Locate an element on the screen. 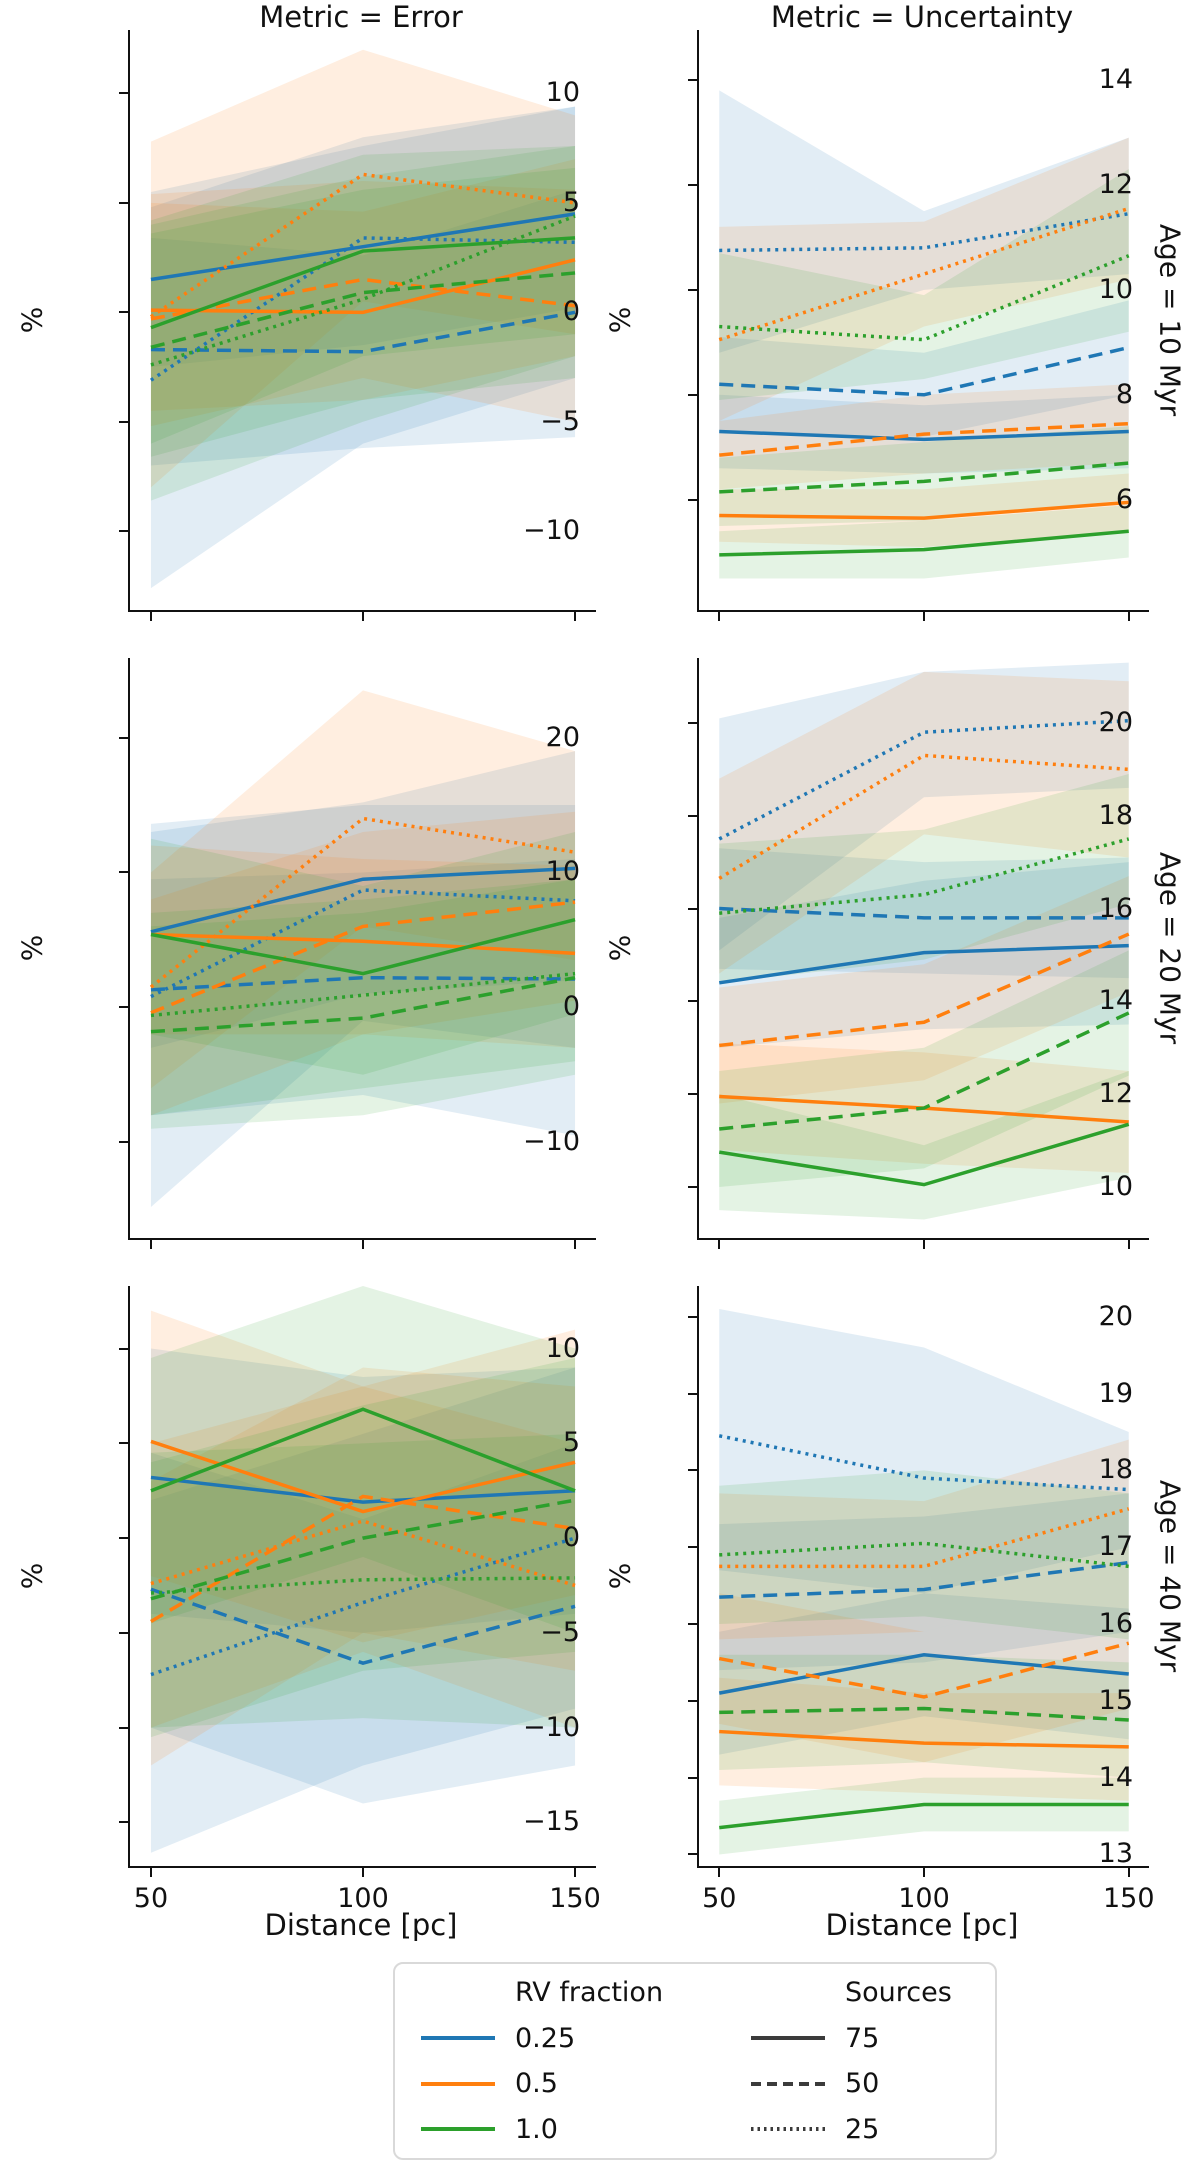 The width and height of the screenshot is (1200, 2164). row-label-age20: Age = 20 Myr is located at coordinates (1170, 948).